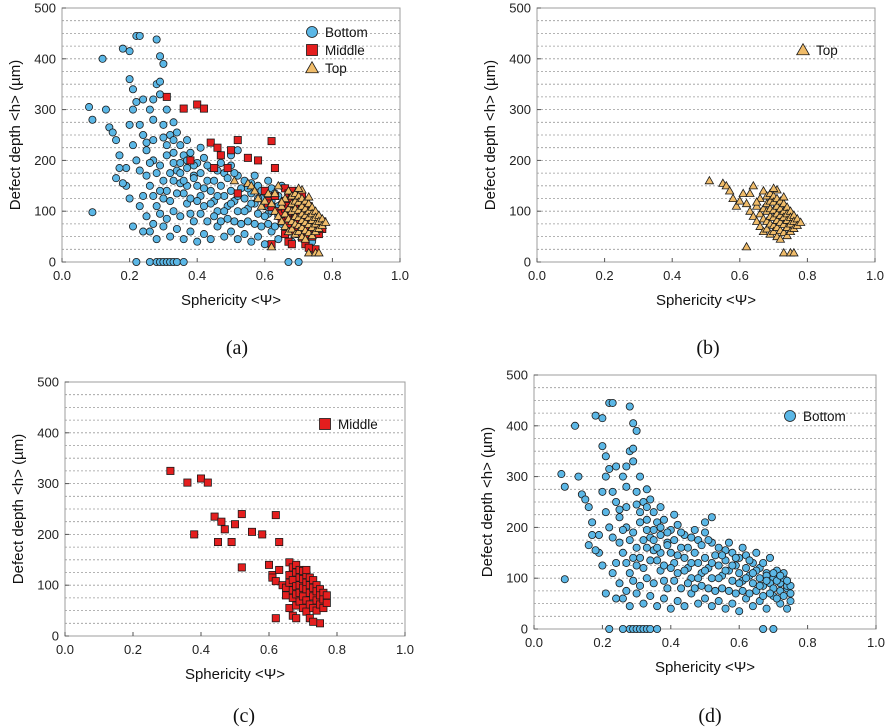 This screenshot has width=888, height=727. Describe the element at coordinates (269, 649) in the screenshot. I see `x-tick-label: 0.6` at that location.